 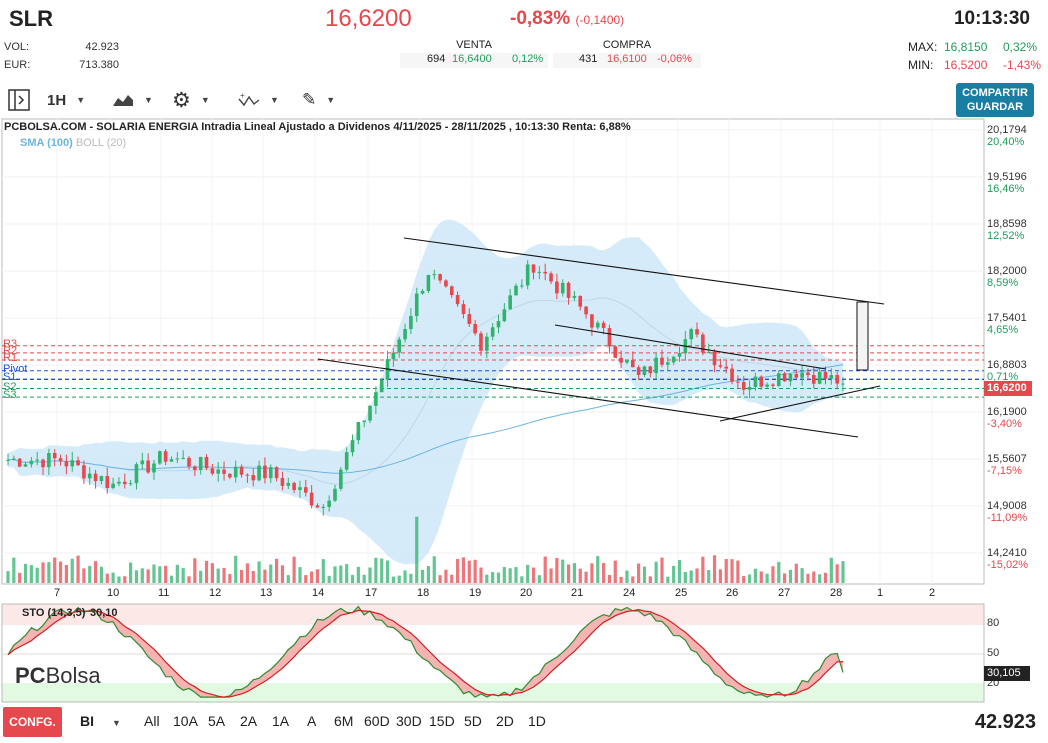 I want to click on range-button-15d: 15D, so click(x=442, y=721).